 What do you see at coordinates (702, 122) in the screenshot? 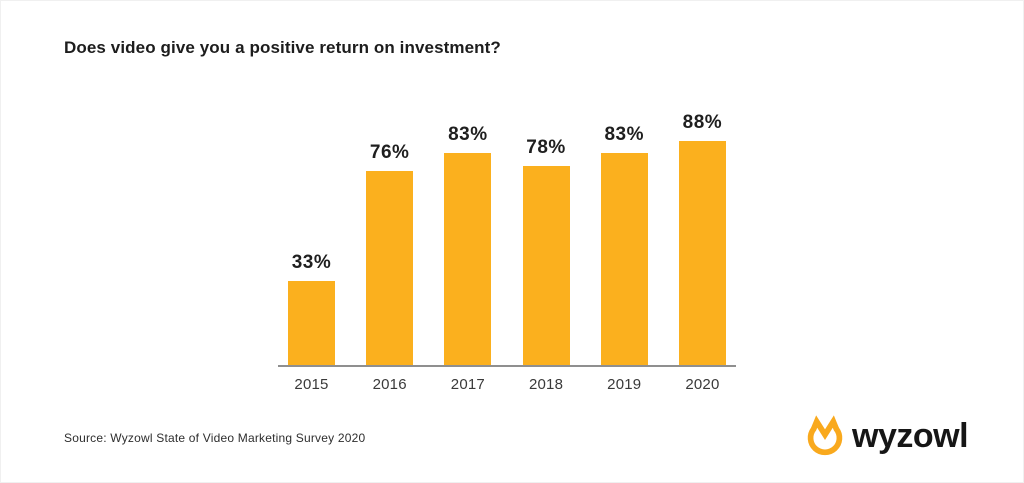
I see `bar-value-label: 88%` at bounding box center [702, 122].